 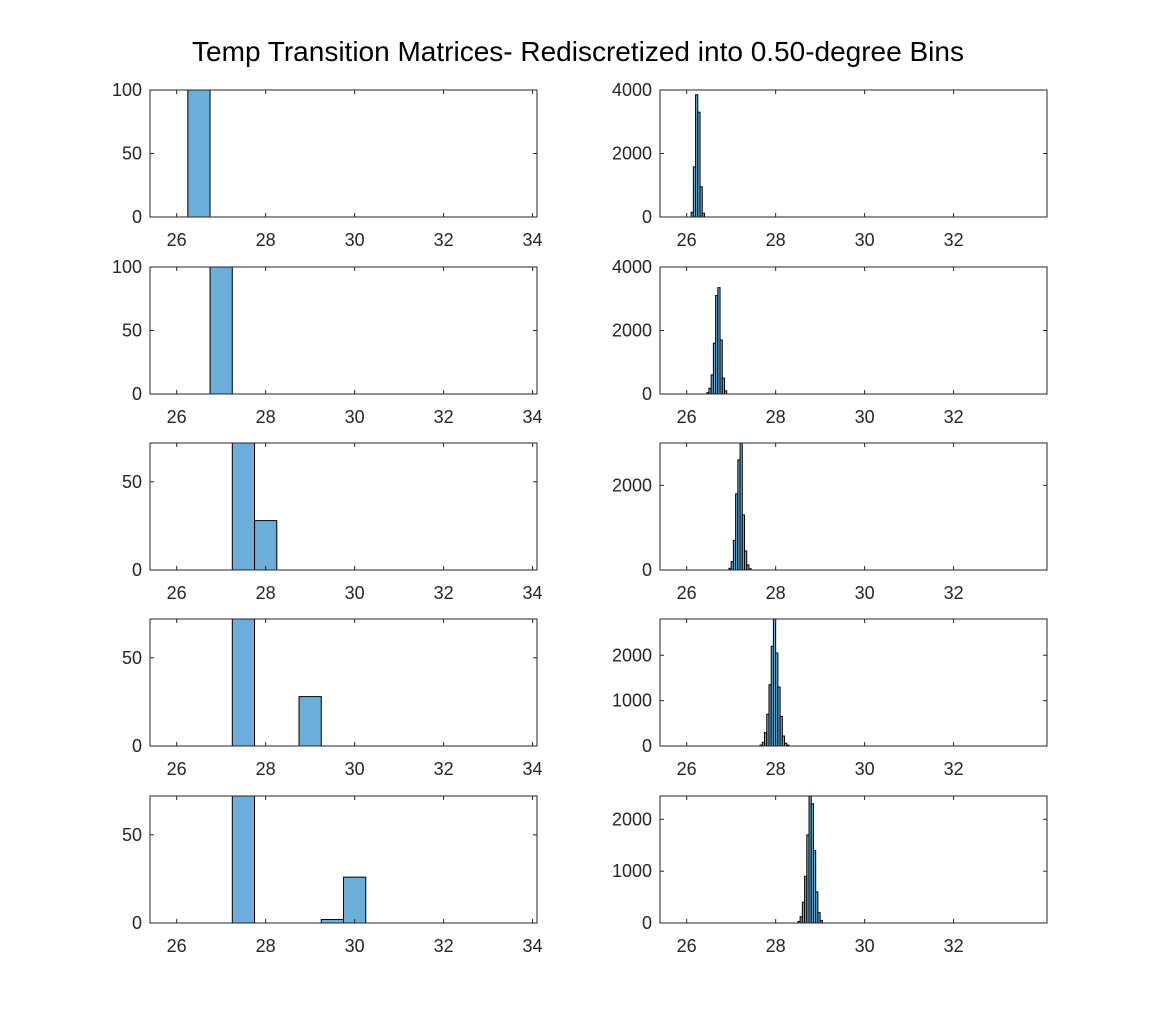 I want to click on histogram-panel-3-1: 26 28 30 32 34 0 50, so click(x=332, y=522).